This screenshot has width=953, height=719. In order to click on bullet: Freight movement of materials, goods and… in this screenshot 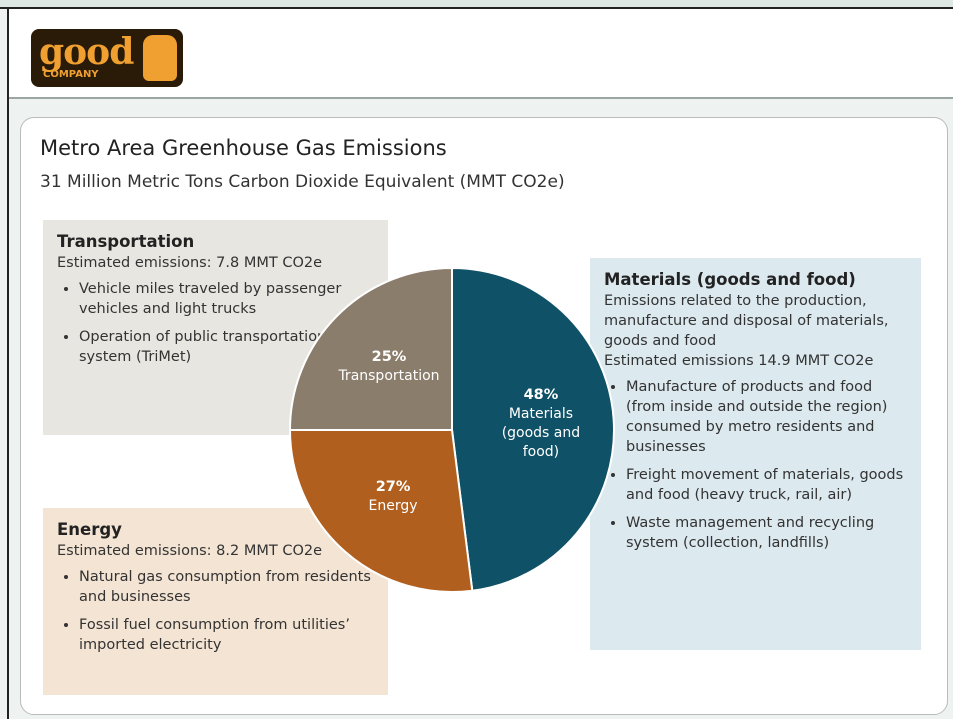, I will do `click(766, 485)`.